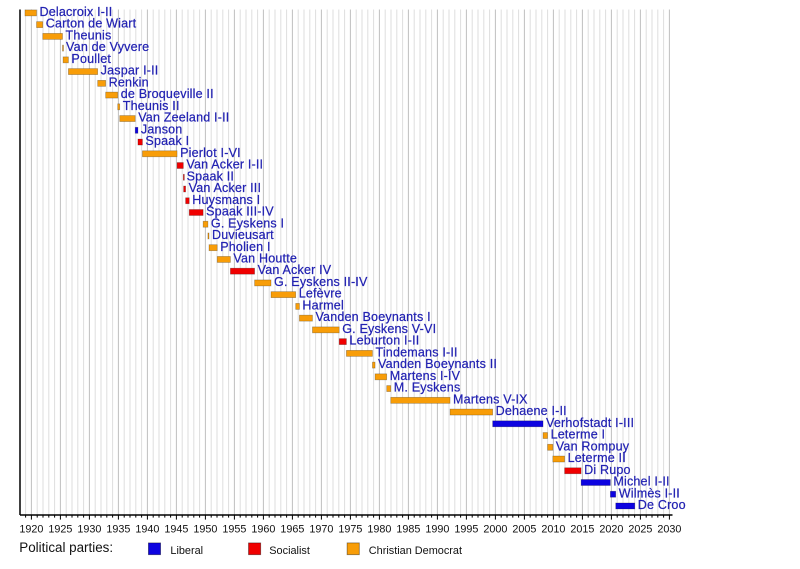  I want to click on svg-text: Van Acker IV, so click(295, 270).